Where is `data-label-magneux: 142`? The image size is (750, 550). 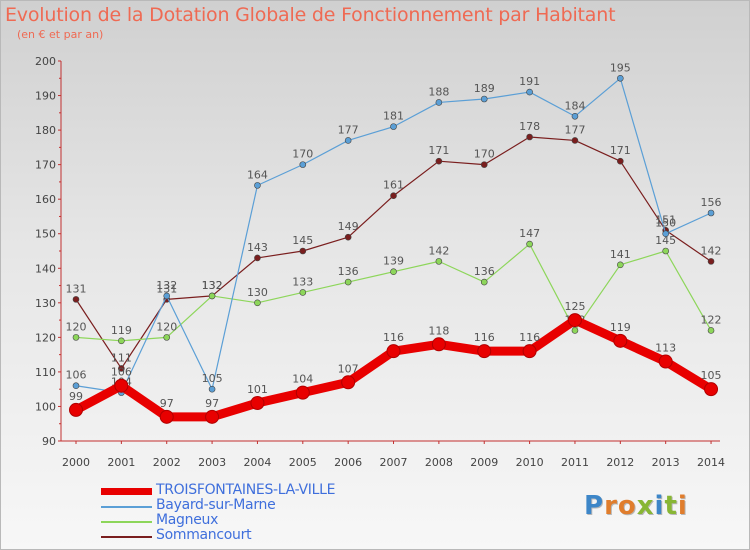
data-label-magneux: 142 is located at coordinates (438, 250).